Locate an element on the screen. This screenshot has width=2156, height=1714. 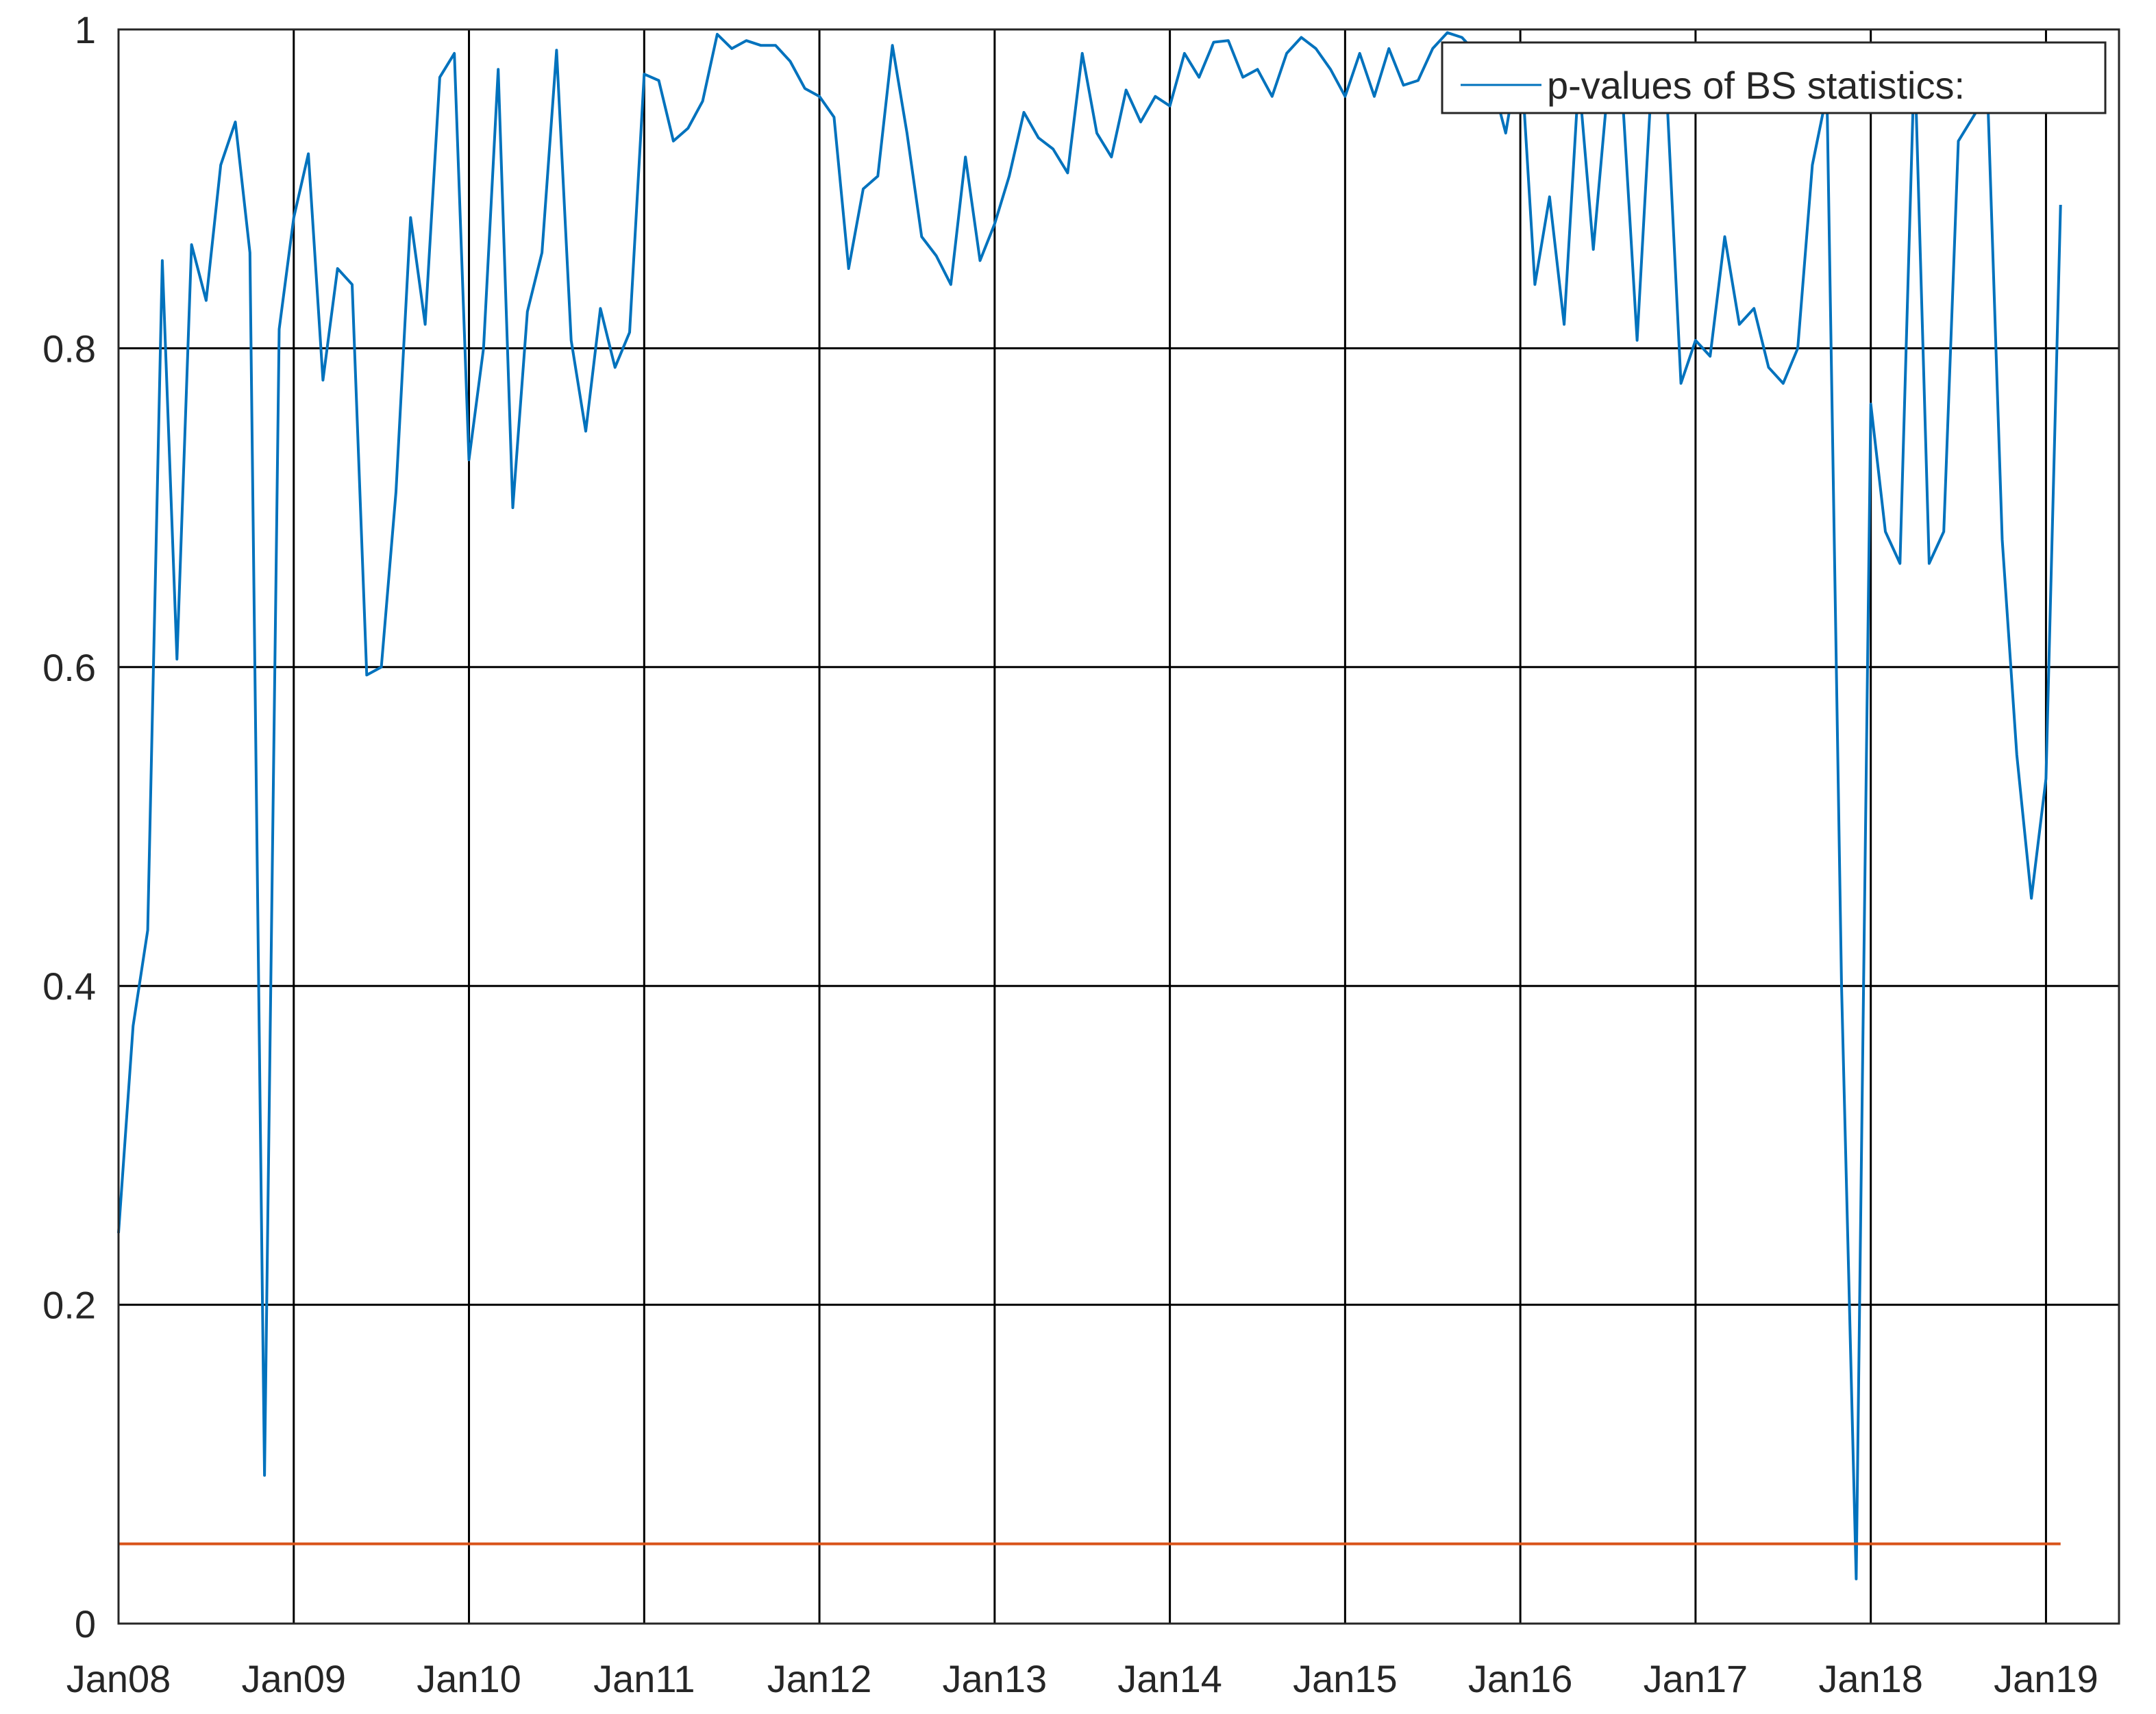
x-tick-label: Jan12 is located at coordinates (819, 1678).